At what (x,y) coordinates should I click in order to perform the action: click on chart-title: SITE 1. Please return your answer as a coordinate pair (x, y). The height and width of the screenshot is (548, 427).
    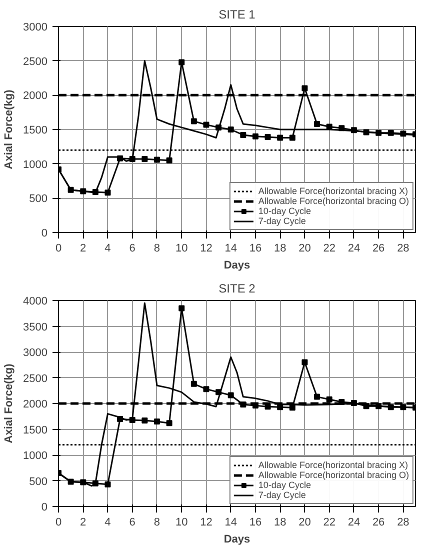
    Looking at the image, I should click on (237, 15).